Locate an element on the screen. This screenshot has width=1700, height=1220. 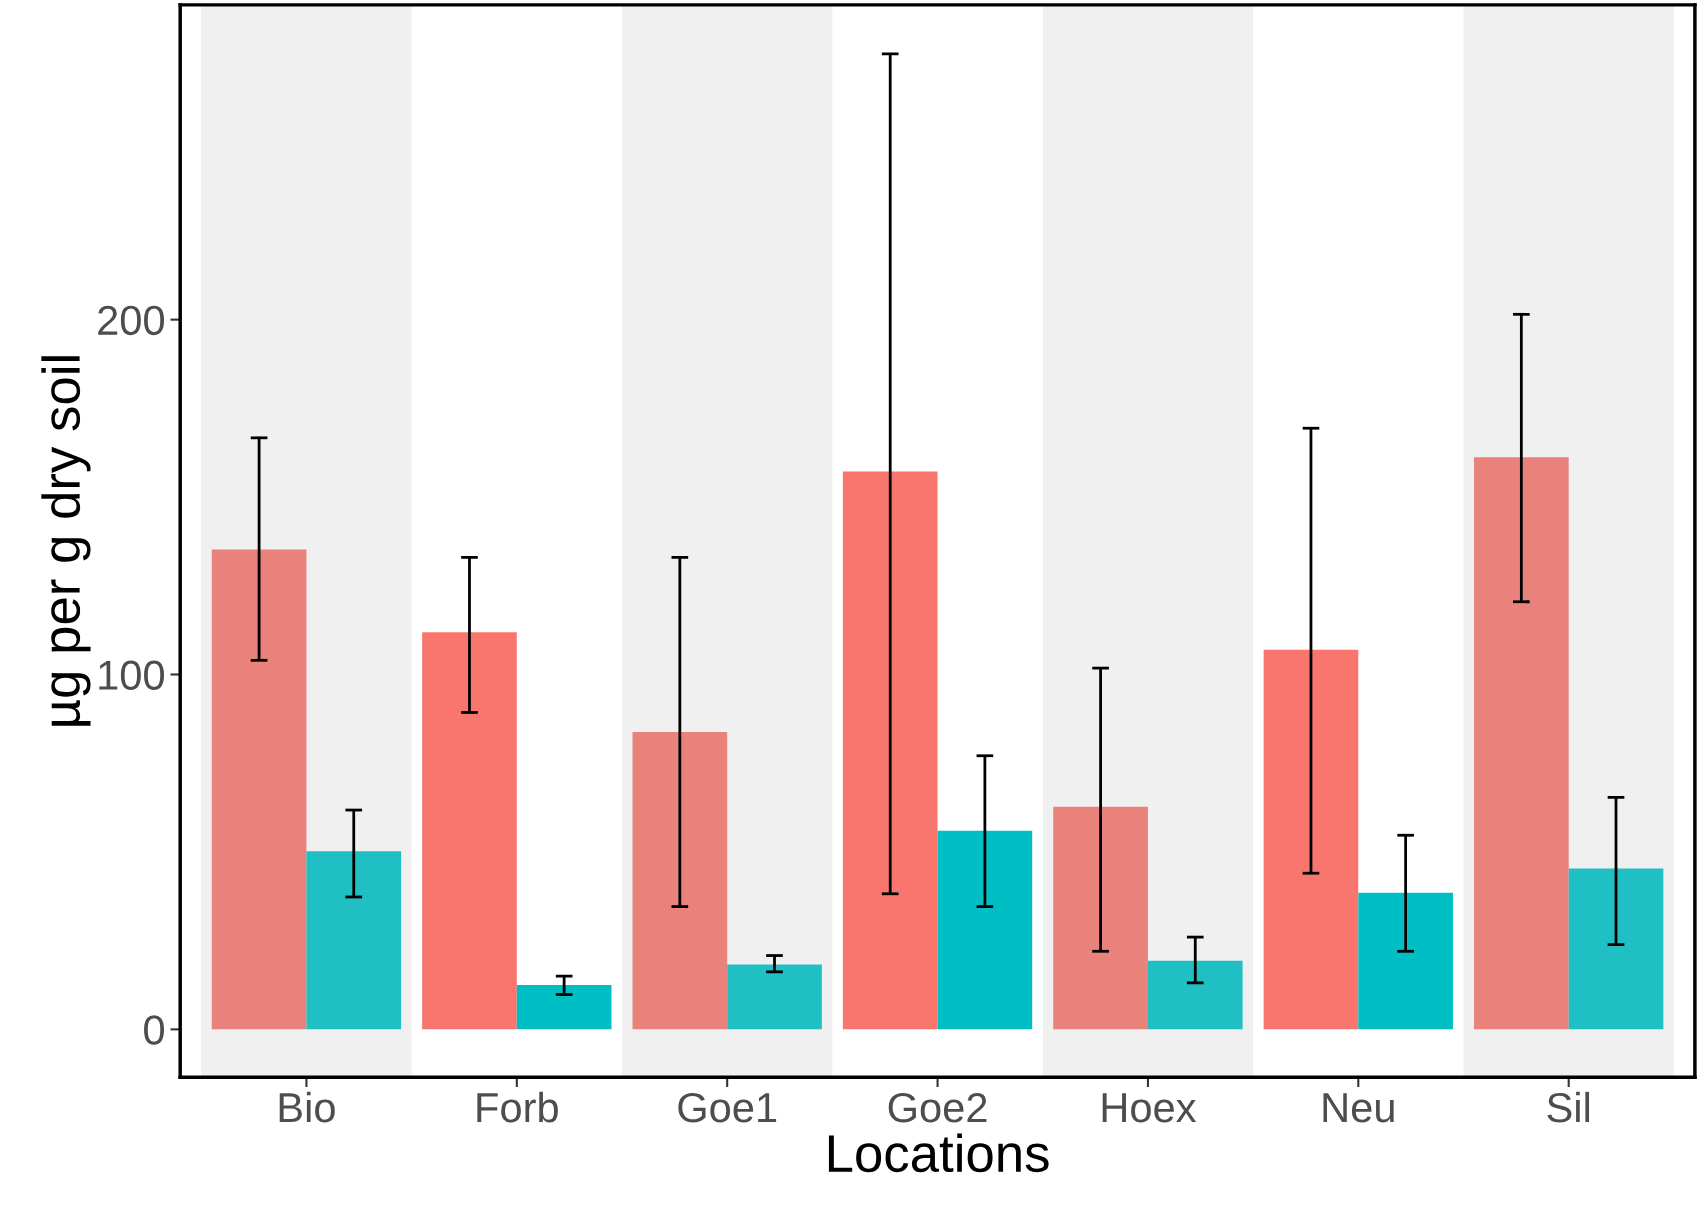
y-tick-label: 100 is located at coordinates (131, 675).